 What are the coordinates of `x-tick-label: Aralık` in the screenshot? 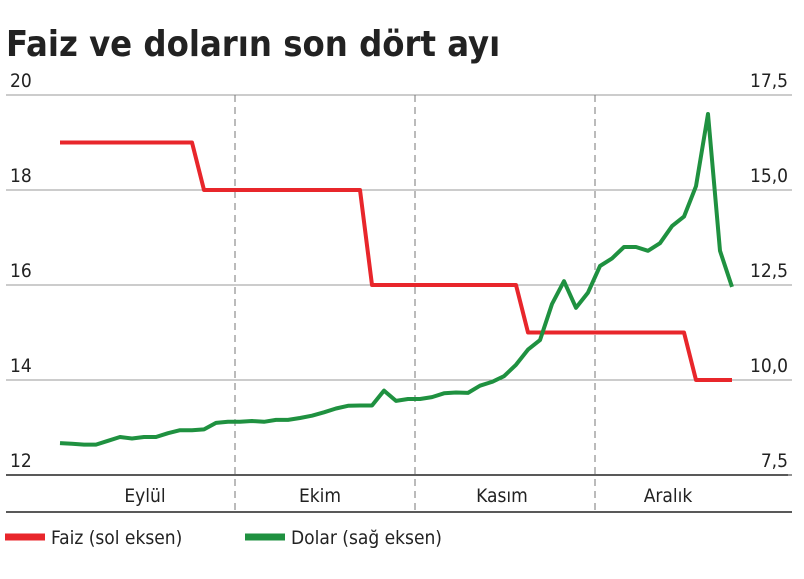 It's located at (668, 496).